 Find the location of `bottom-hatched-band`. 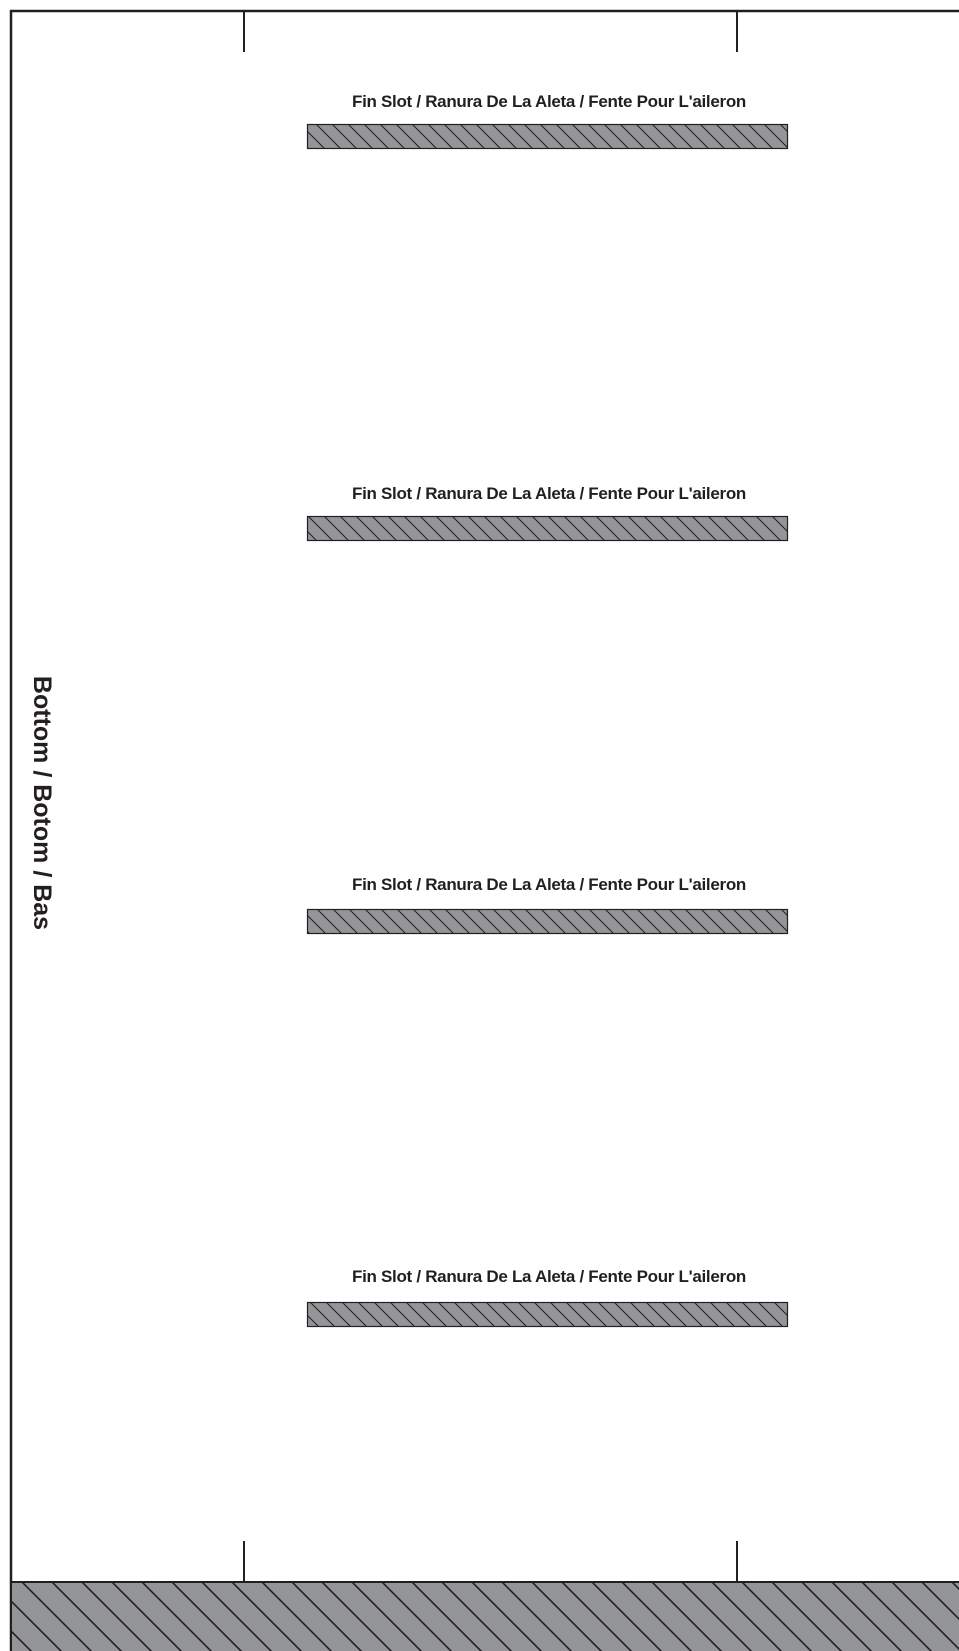

bottom-hatched-band is located at coordinates (484, 1616).